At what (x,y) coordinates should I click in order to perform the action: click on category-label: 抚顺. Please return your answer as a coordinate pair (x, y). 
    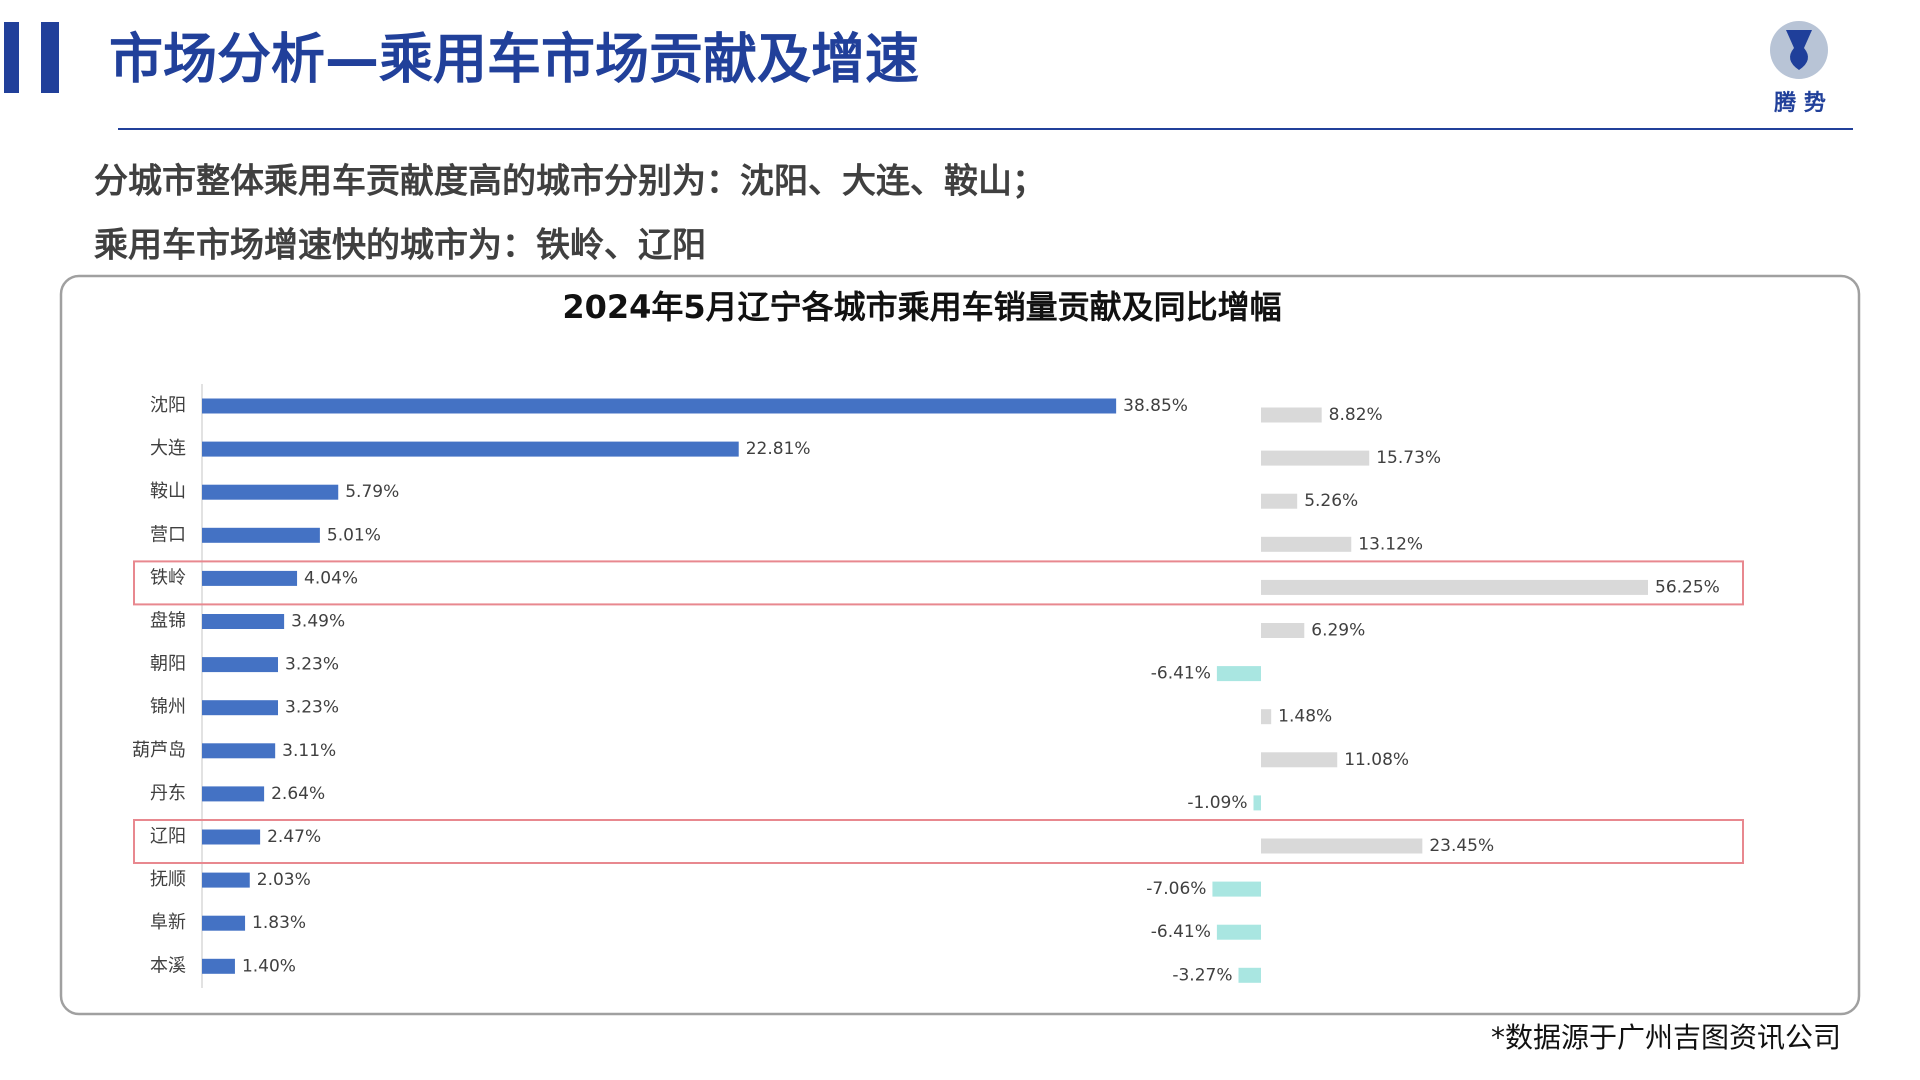
    Looking at the image, I should click on (168, 879).